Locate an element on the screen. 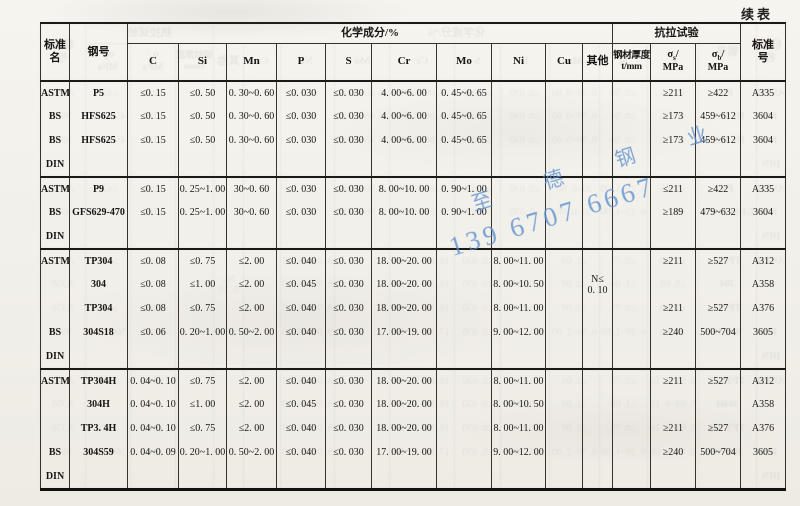 The image size is (800, 506). table-cell: ≤1. 00 is located at coordinates (202, 285).